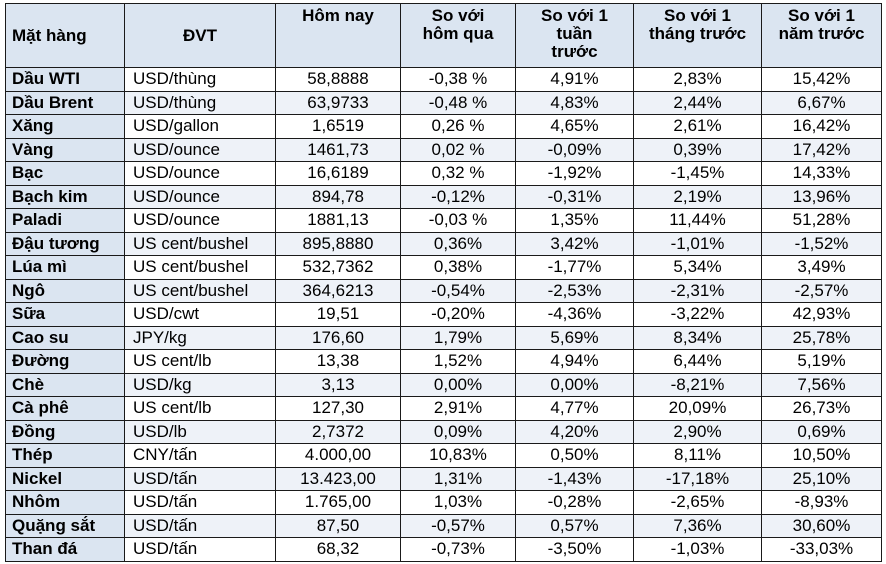 The width and height of the screenshot is (886, 564). I want to click on cell-today: 895,8880, so click(338, 243).